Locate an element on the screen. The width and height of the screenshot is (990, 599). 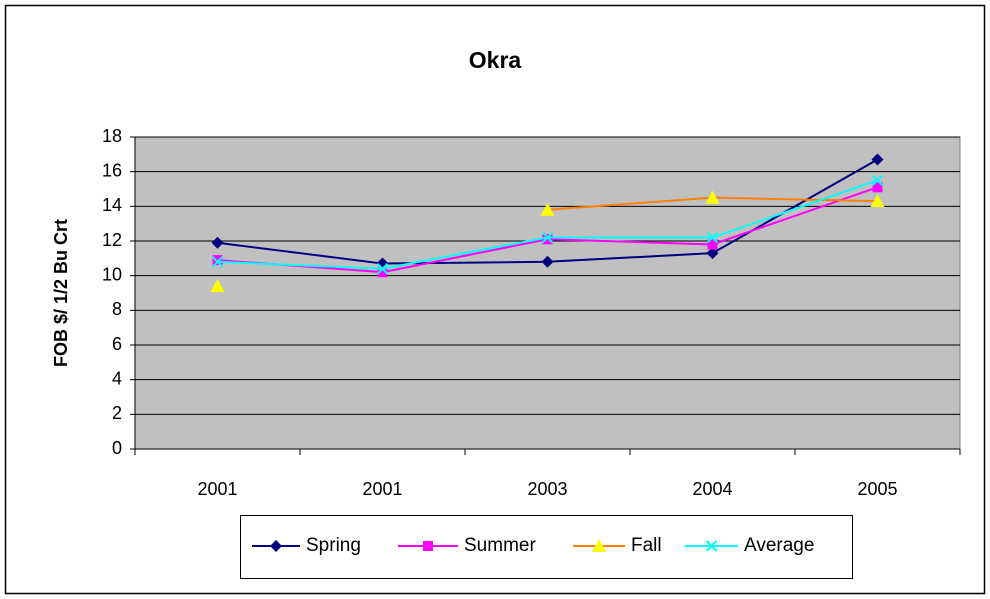
legend-label: Average is located at coordinates (779, 545).